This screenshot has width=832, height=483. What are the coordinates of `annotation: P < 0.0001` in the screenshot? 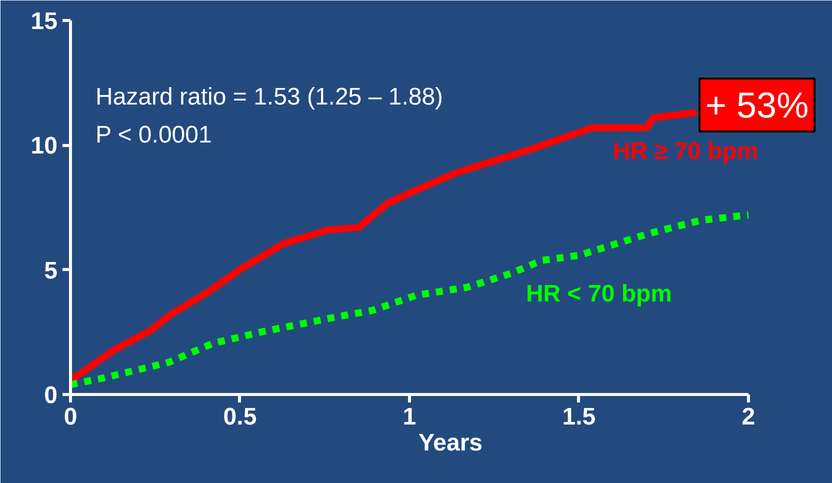 It's located at (154, 135).